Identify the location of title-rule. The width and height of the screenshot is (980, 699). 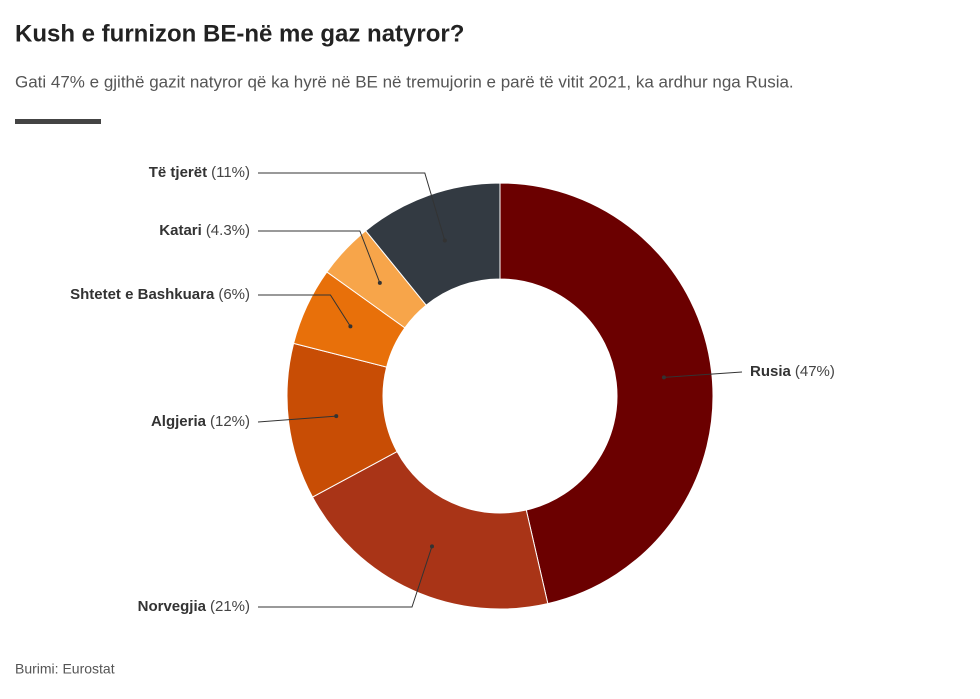
(58, 121).